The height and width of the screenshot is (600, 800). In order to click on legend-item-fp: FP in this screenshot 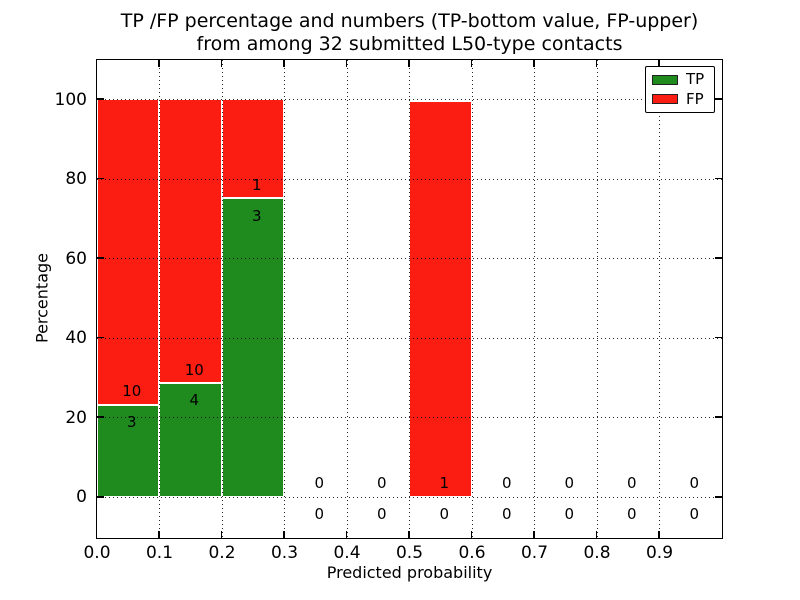, I will do `click(680, 98)`.